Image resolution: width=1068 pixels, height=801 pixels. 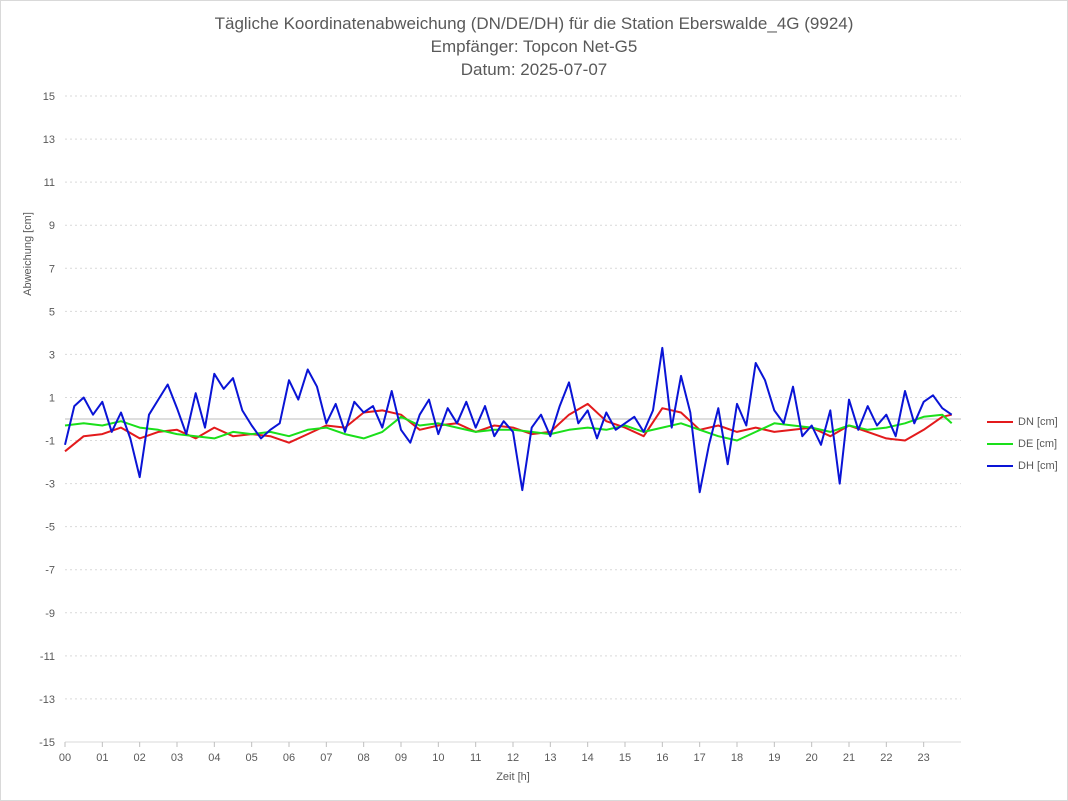 What do you see at coordinates (102, 758) in the screenshot?
I see `x-tick-label: 01` at bounding box center [102, 758].